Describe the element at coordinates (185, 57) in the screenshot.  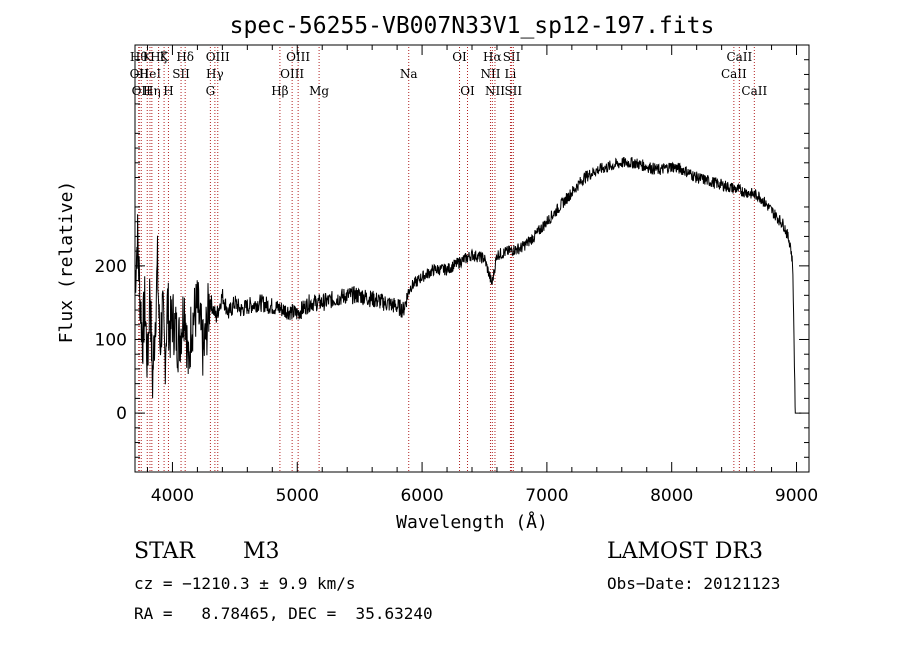
I see `spectral-line-label: Hδ` at that location.